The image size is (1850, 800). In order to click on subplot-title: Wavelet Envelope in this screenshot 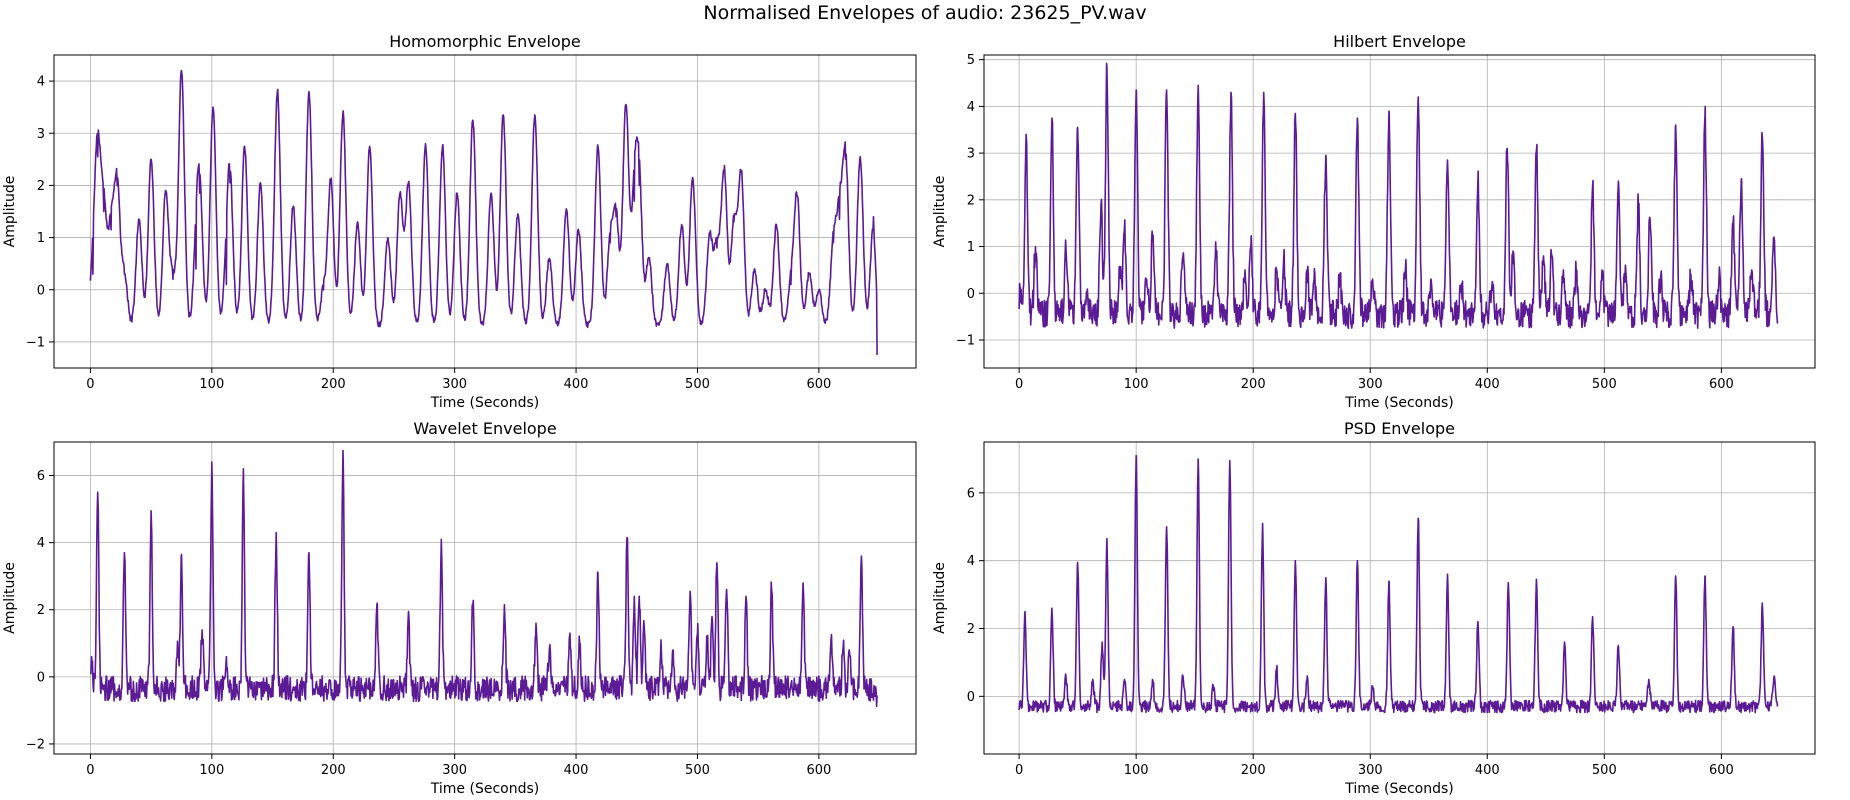, I will do `click(484, 428)`.